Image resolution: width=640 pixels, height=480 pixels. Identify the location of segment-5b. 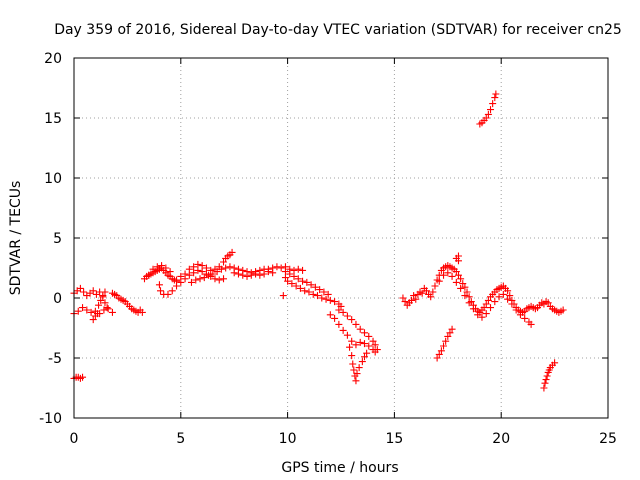
(485, 298).